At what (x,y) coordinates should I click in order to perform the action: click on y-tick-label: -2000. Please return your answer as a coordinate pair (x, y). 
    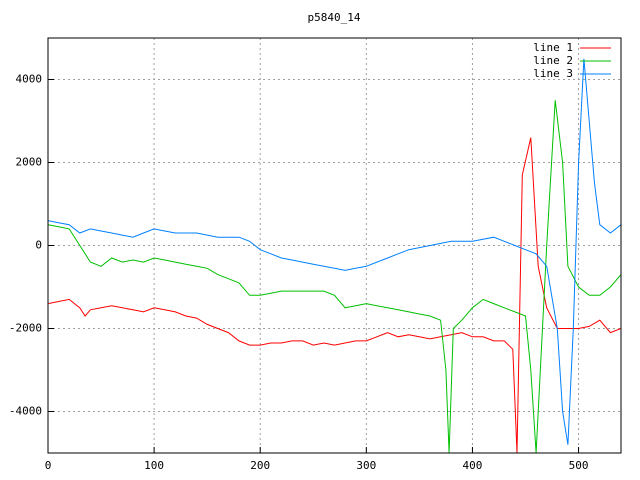
    Looking at the image, I should click on (25, 328).